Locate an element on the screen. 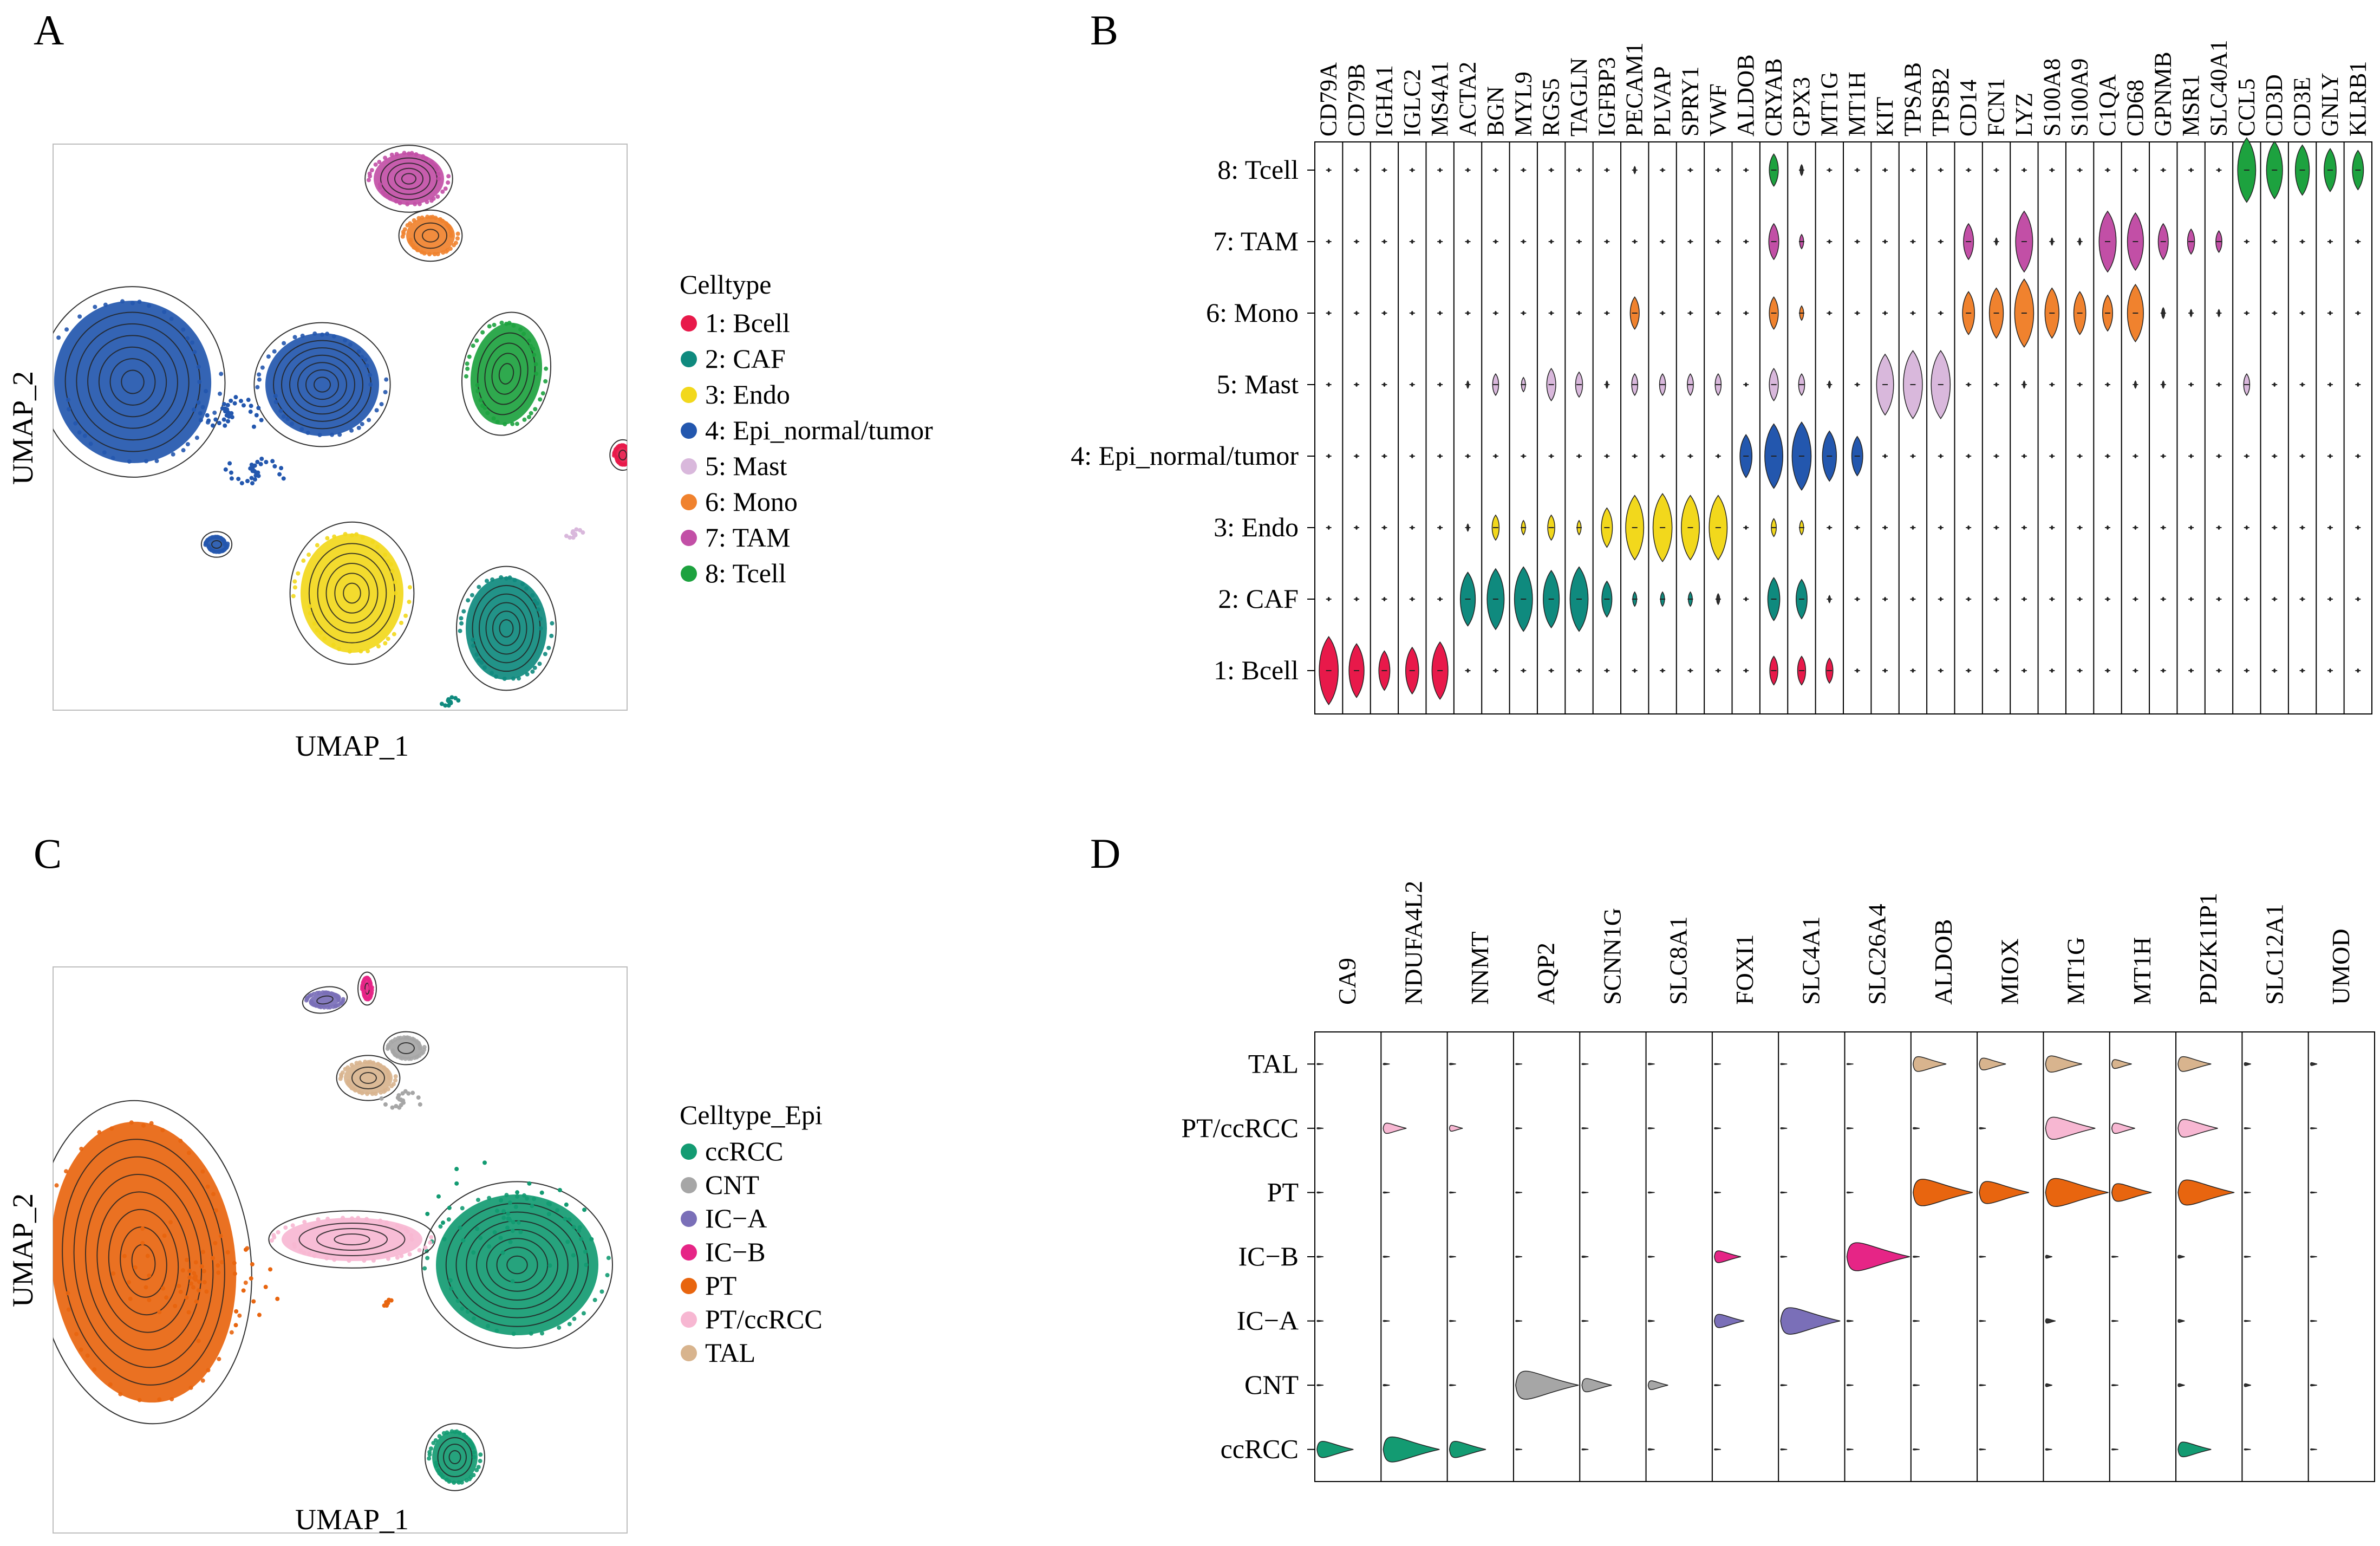 The image size is (2380, 1546). legend-label-8-tcell: 8: Tcell is located at coordinates (746, 573).